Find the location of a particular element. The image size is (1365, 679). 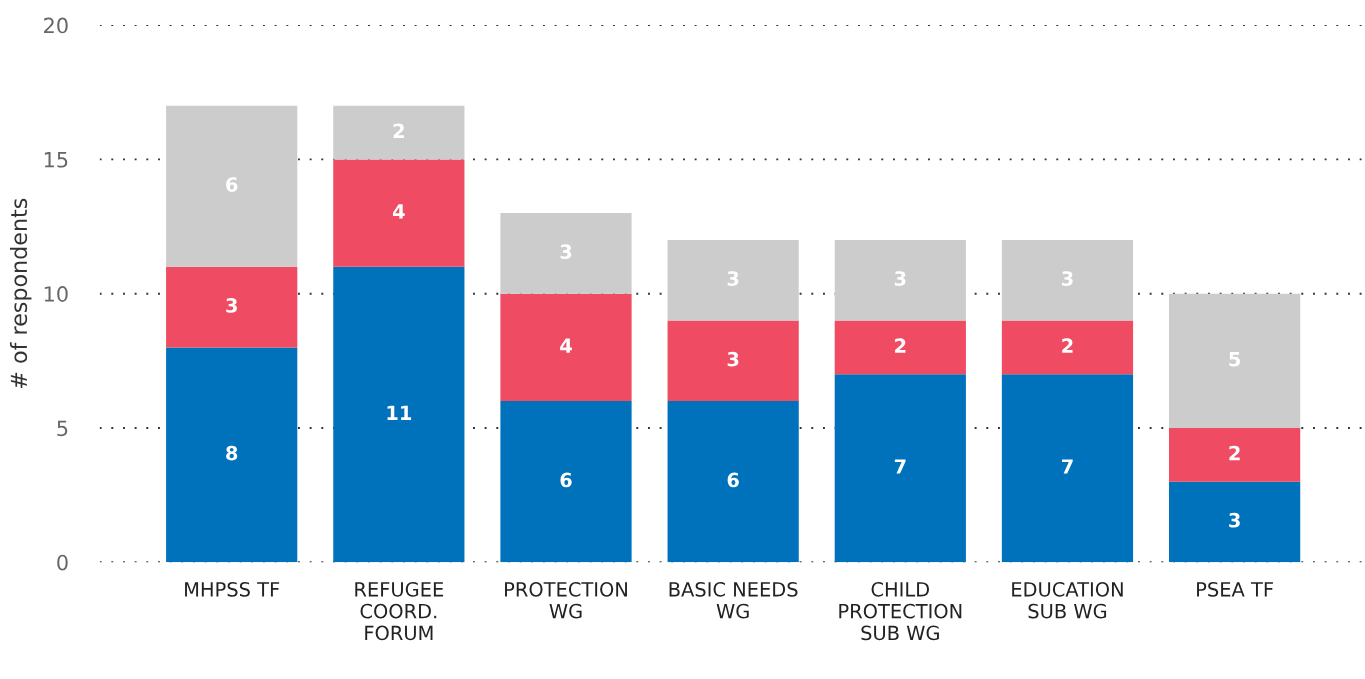

x-tick-label: PSEA TF is located at coordinates (1235, 589).